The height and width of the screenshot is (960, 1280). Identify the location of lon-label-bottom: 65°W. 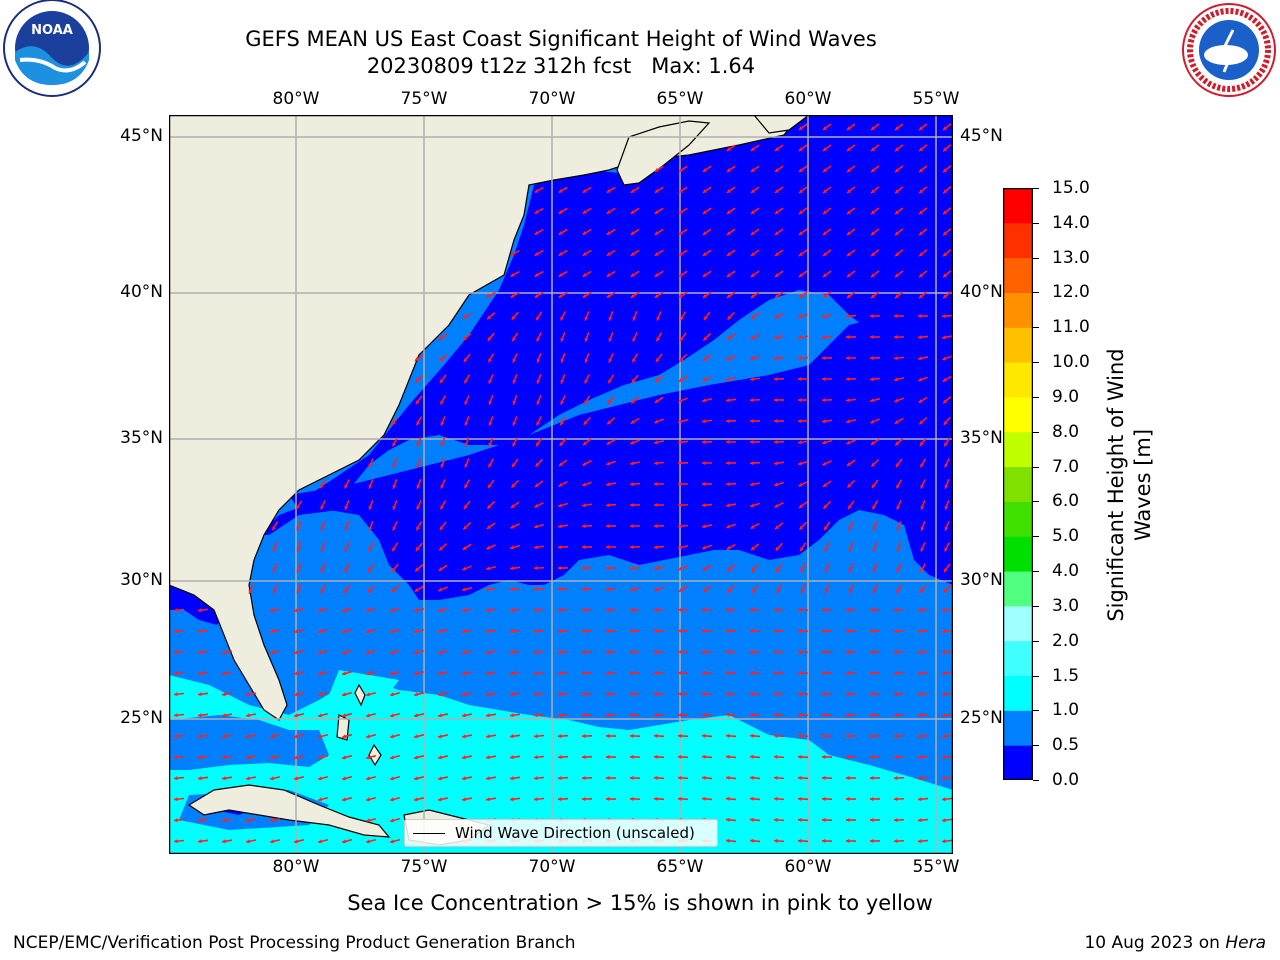
(680, 867).